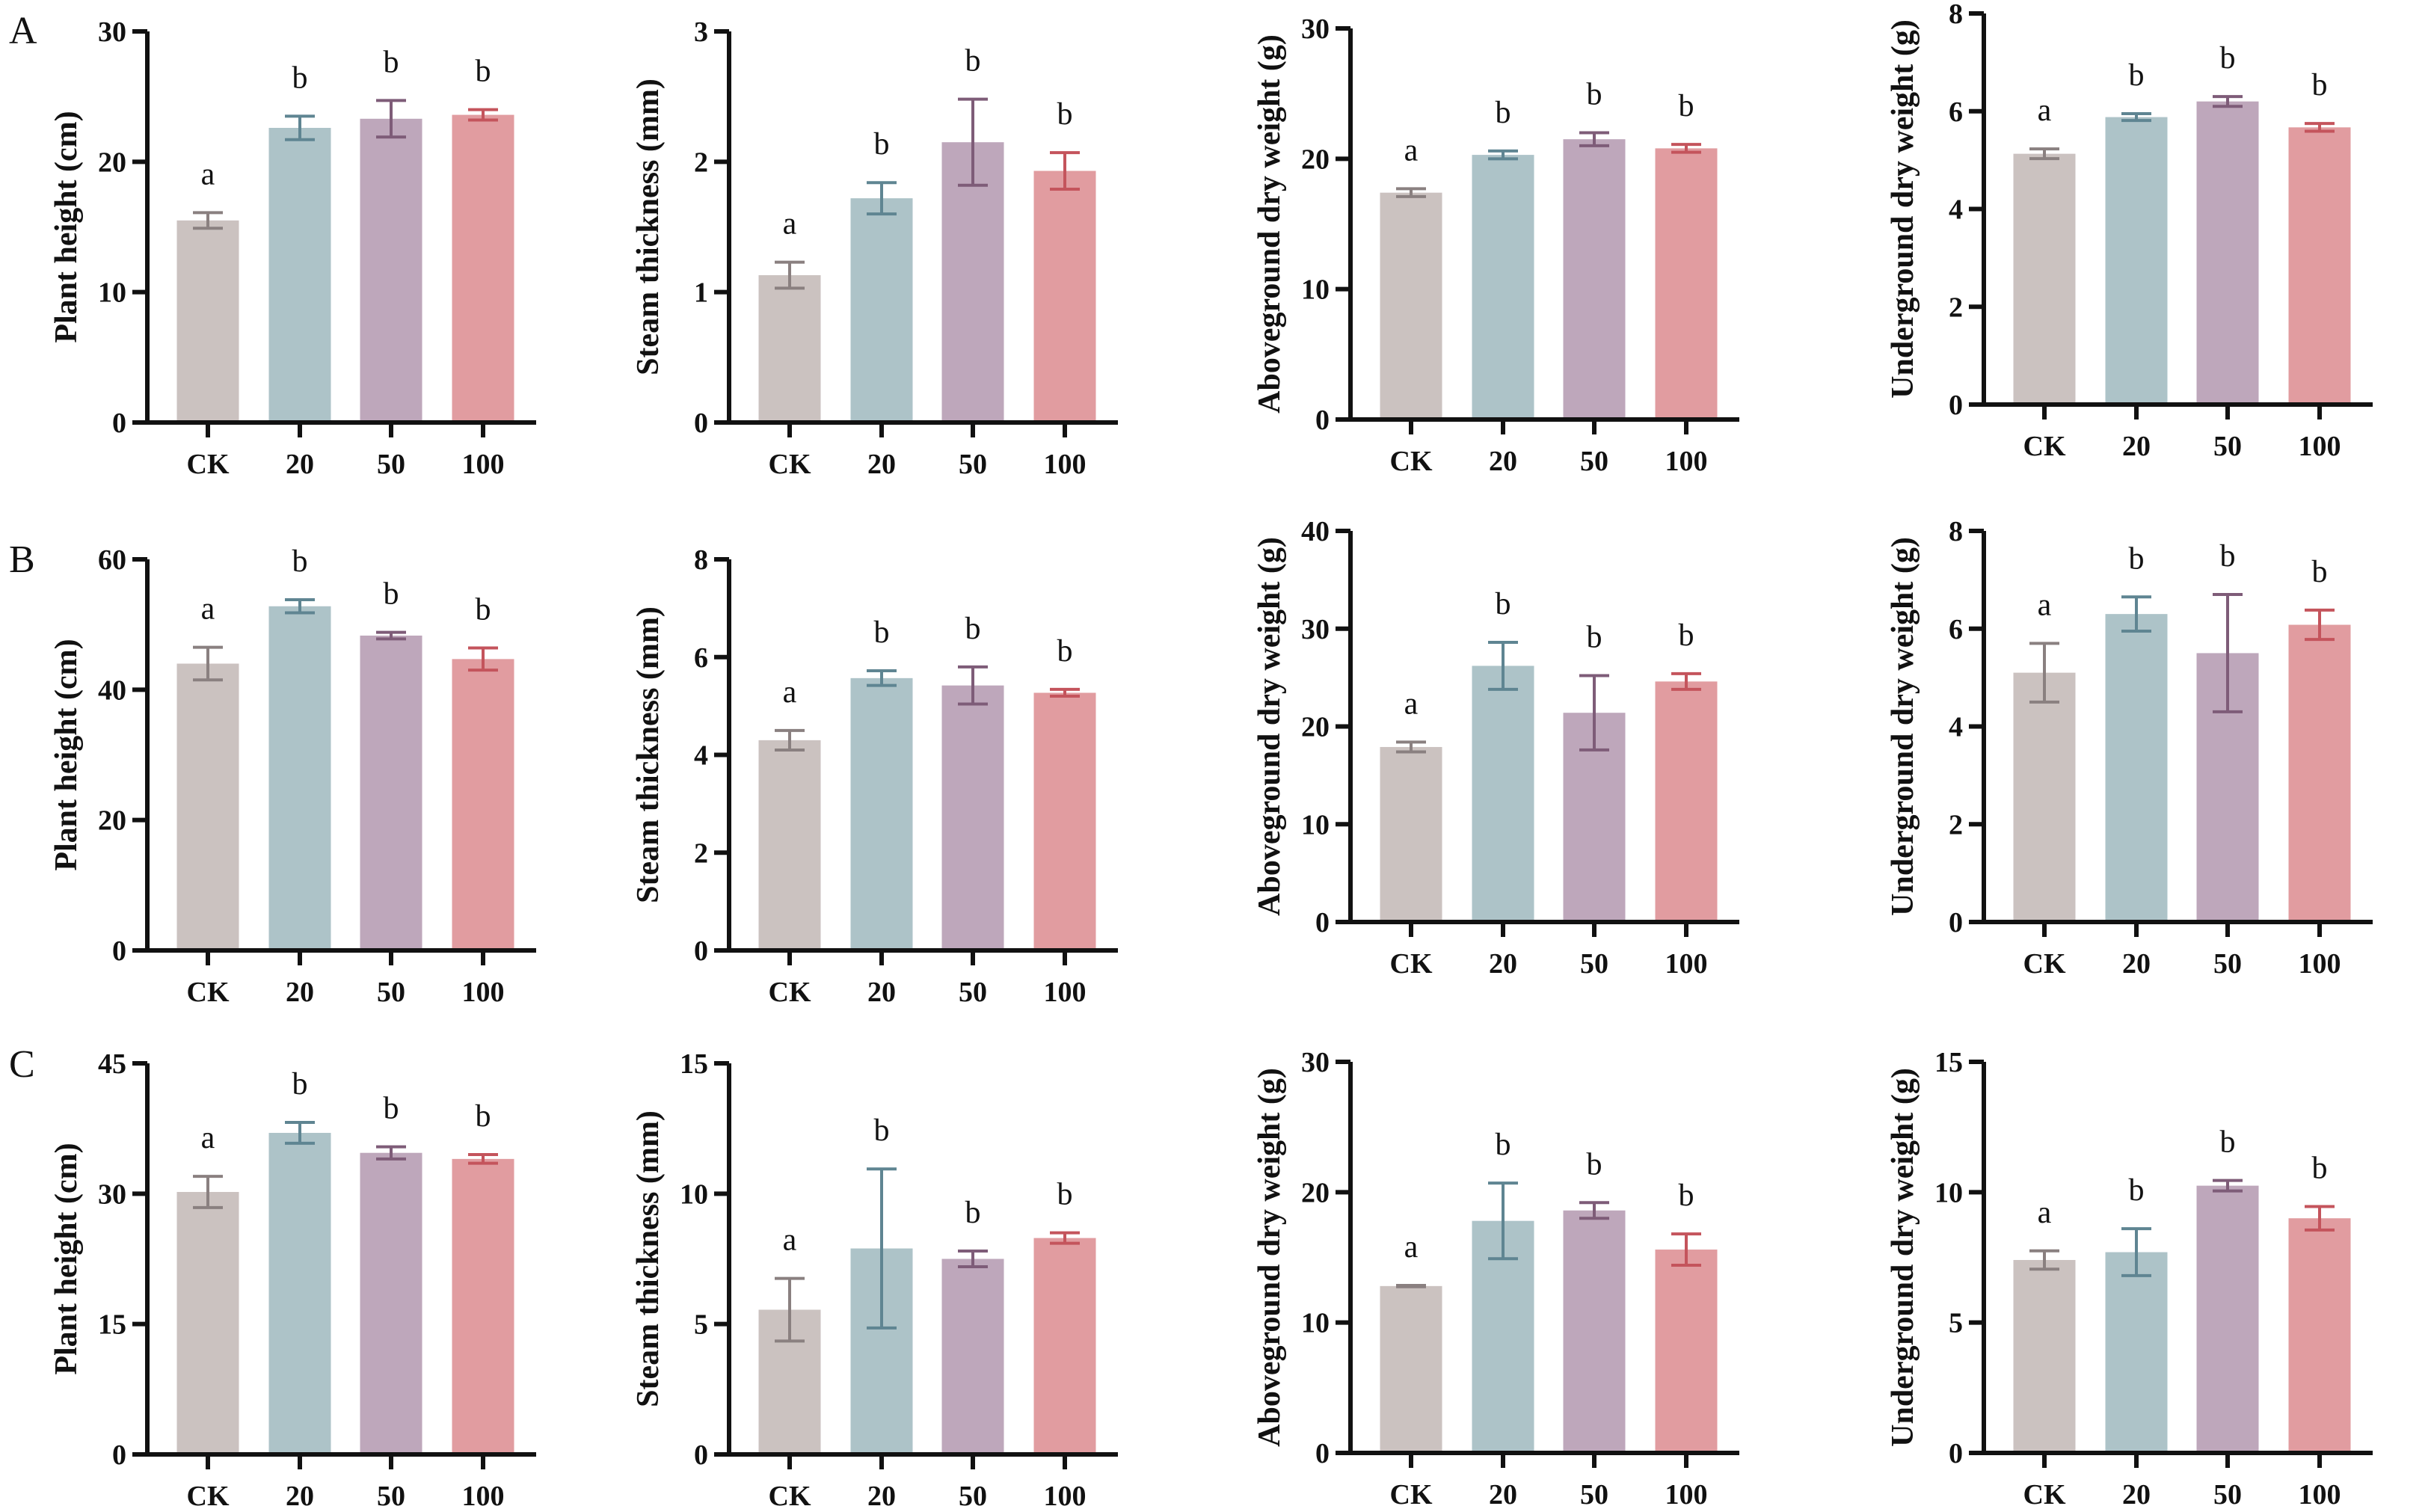 The image size is (2434, 1512). What do you see at coordinates (701, 1325) in the screenshot?
I see `y-tick-label: 5` at bounding box center [701, 1325].